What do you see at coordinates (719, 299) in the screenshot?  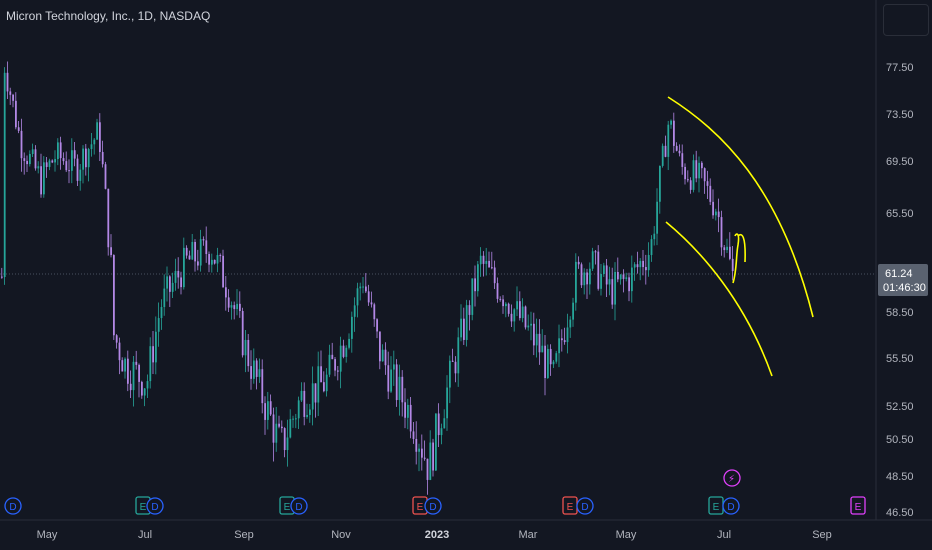 I see `lower-trend-curve` at bounding box center [719, 299].